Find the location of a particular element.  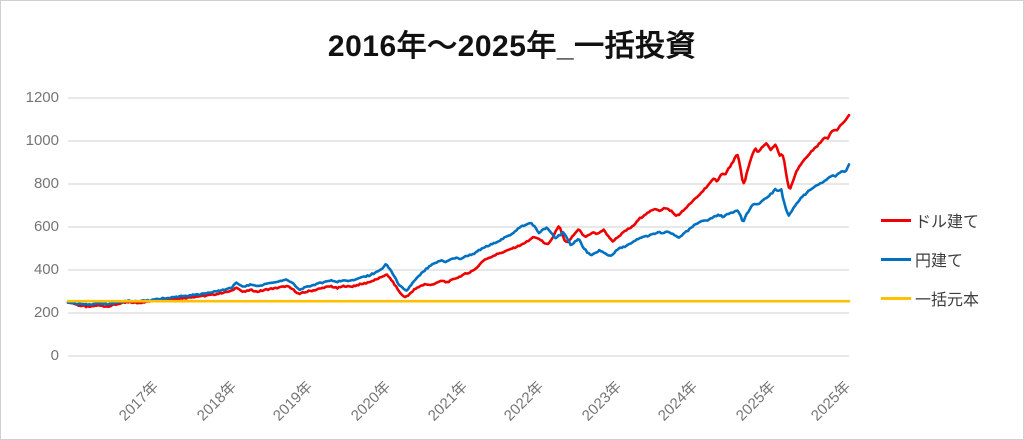

legend-item-jpy: 円建て is located at coordinates (930, 259).